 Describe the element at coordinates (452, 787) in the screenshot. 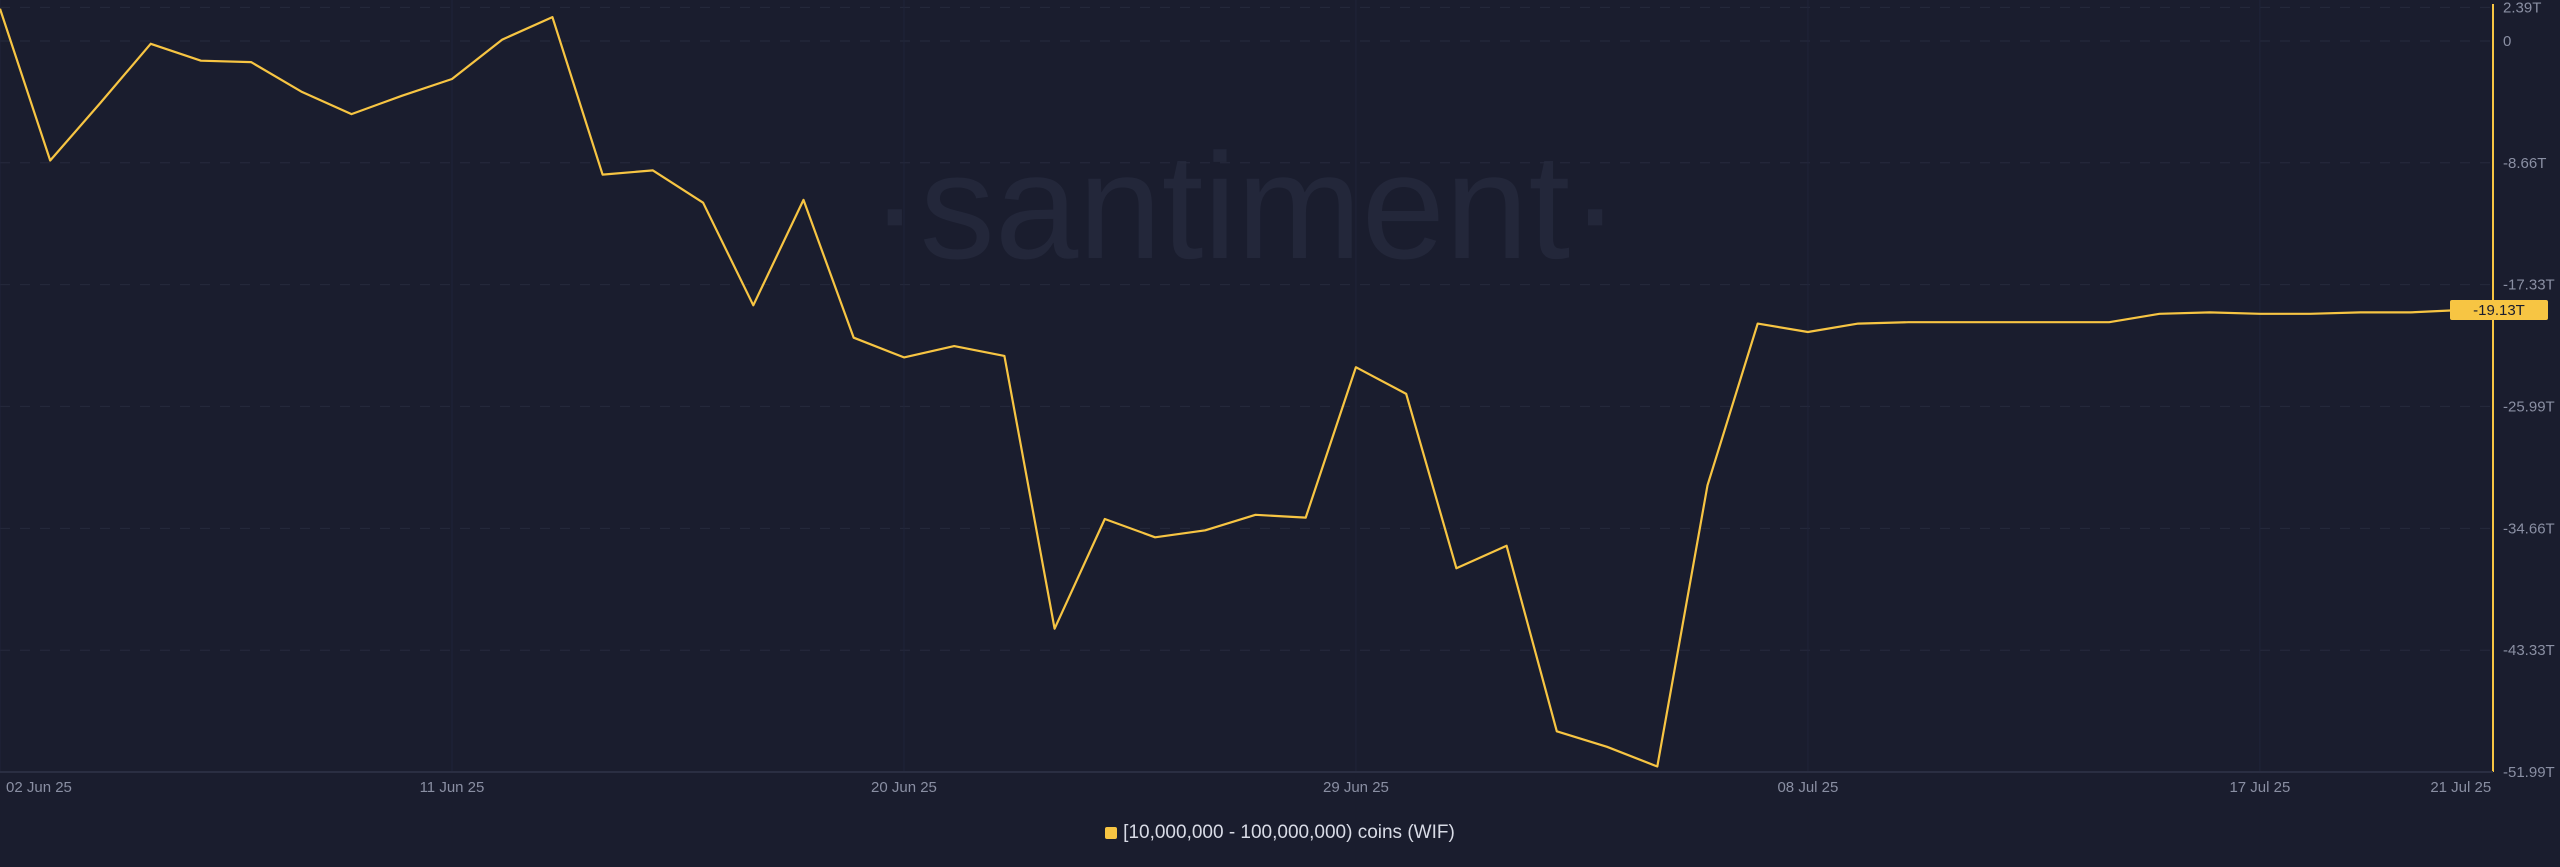

I see `x-tick-label: 11 Jun 25` at that location.